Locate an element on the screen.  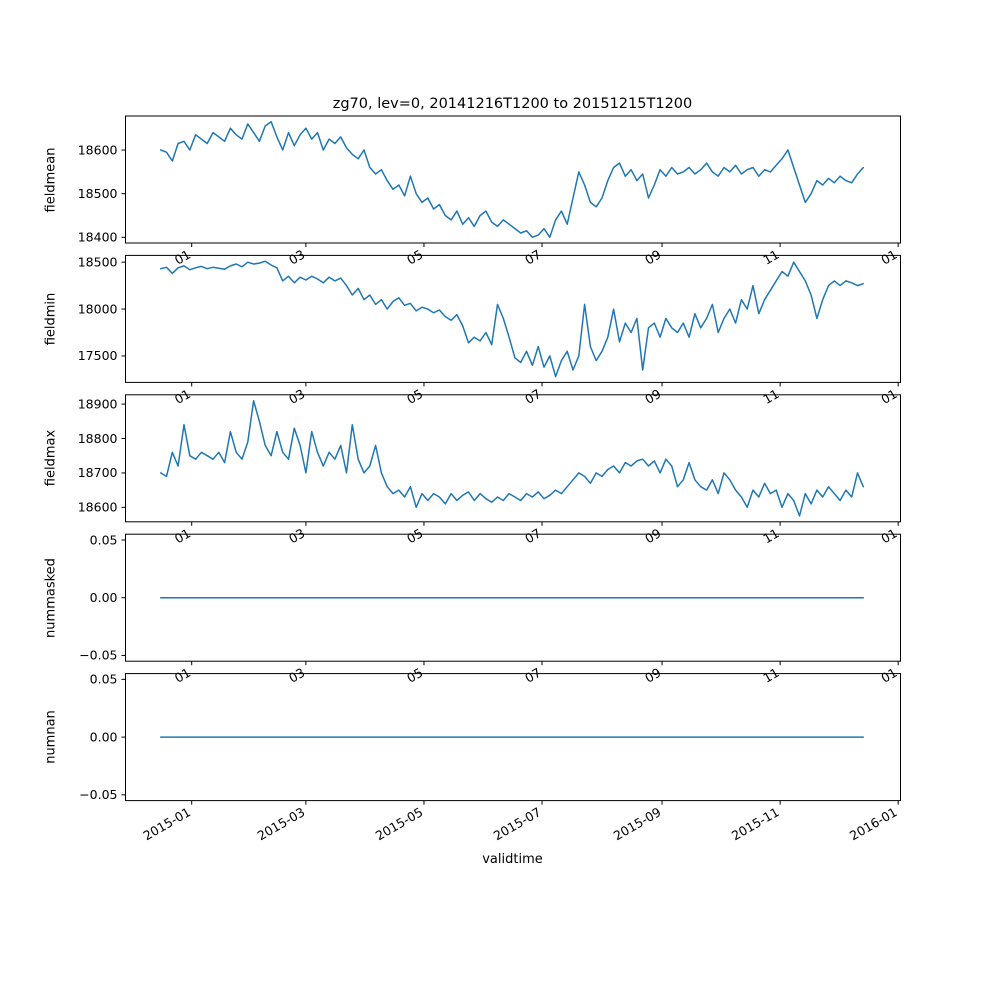
subplot-fieldmin: 17500 18000 18500 01 03 05 07 09 11 01 is located at coordinates (489, 330).